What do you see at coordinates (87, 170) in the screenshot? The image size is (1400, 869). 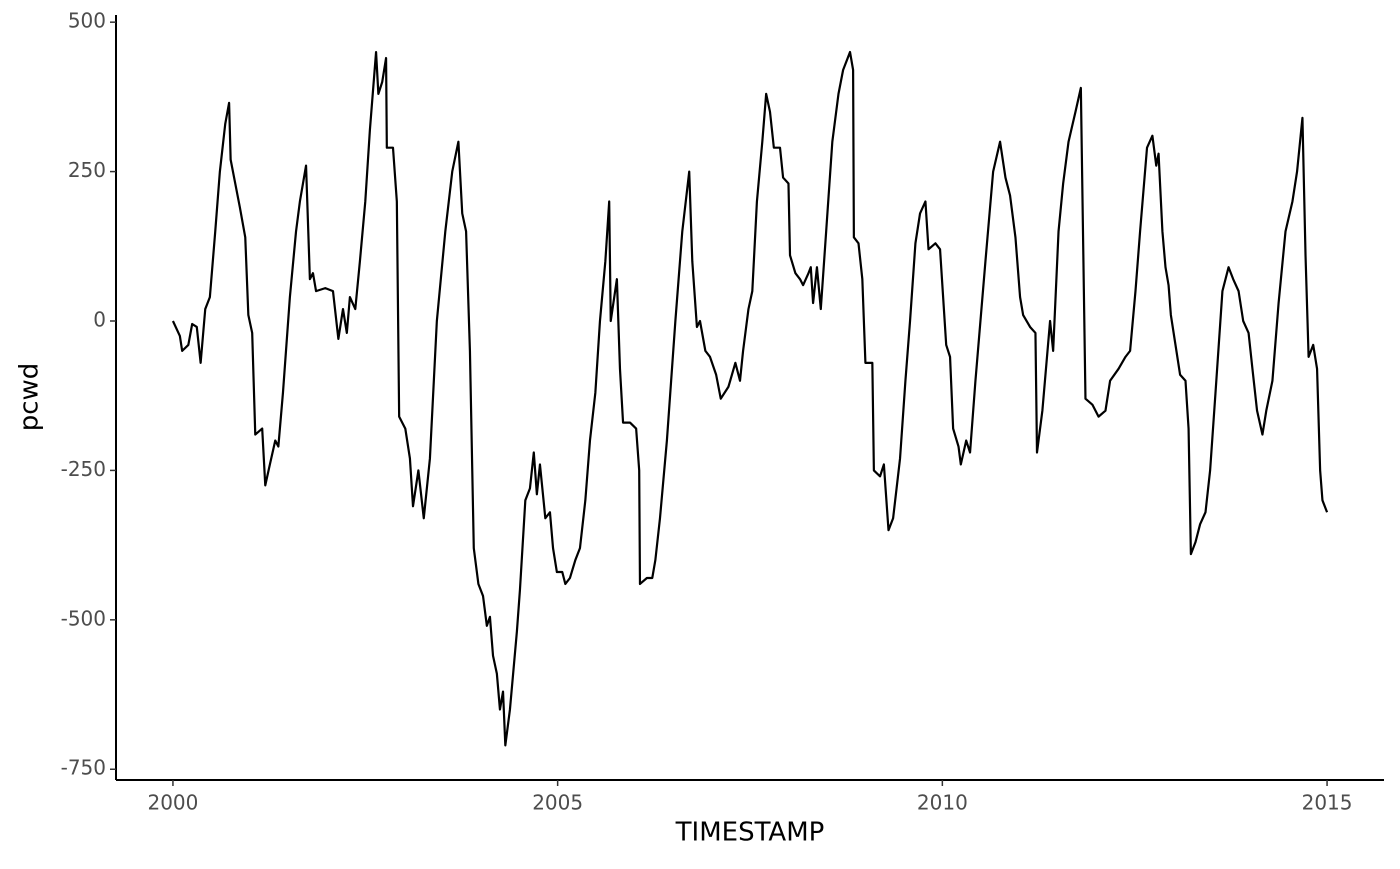 I see `y-tick-label: 250` at bounding box center [87, 170].